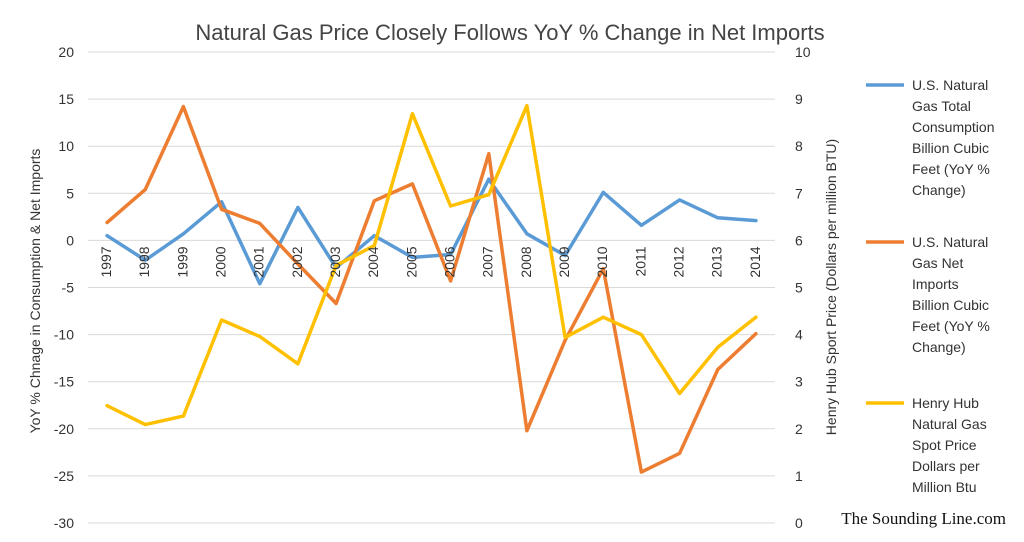  Describe the element at coordinates (64, 335) in the screenshot. I see `y-tick-label: -10` at that location.